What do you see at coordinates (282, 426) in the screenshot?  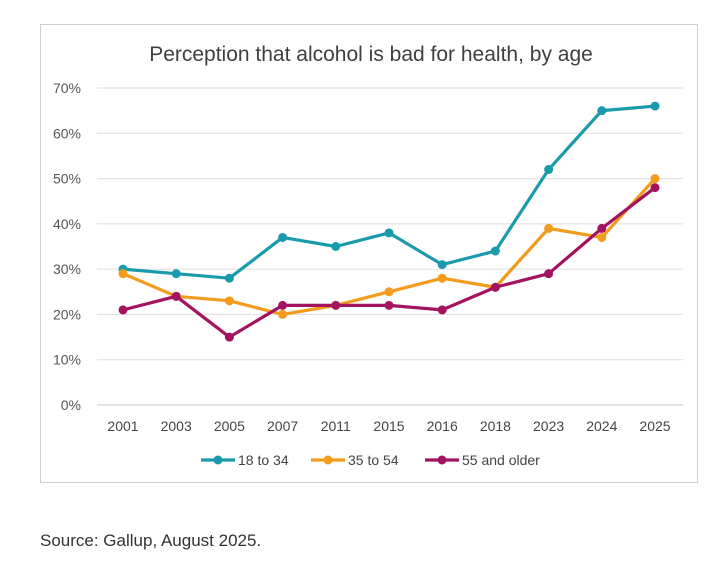 I see `x-tick-label: 2007` at bounding box center [282, 426].